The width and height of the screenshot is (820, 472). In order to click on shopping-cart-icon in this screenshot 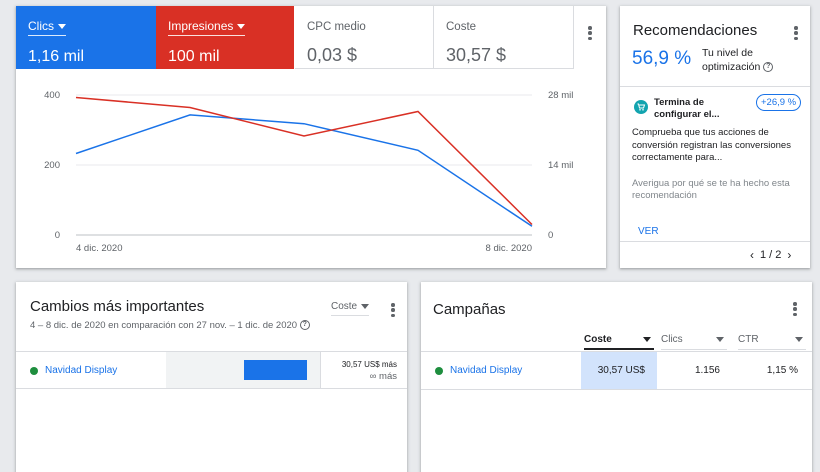, I will do `click(641, 107)`.